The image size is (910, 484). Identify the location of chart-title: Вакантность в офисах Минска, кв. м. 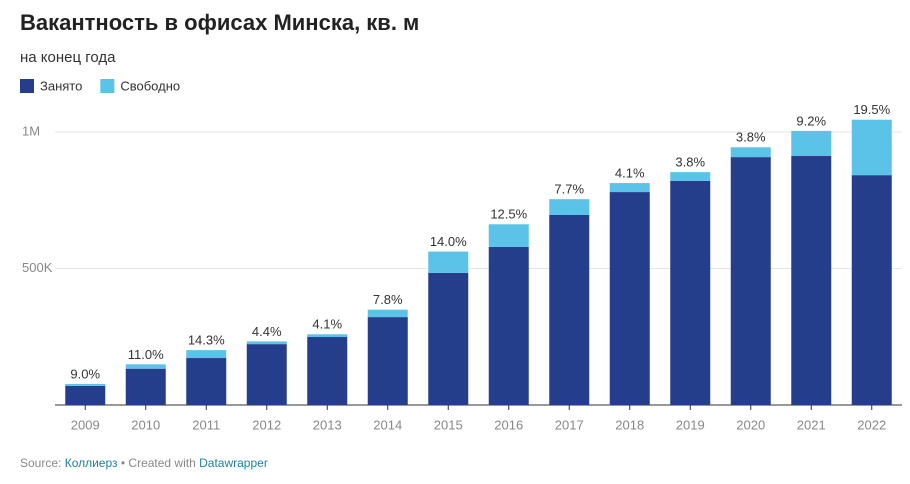
(219, 22).